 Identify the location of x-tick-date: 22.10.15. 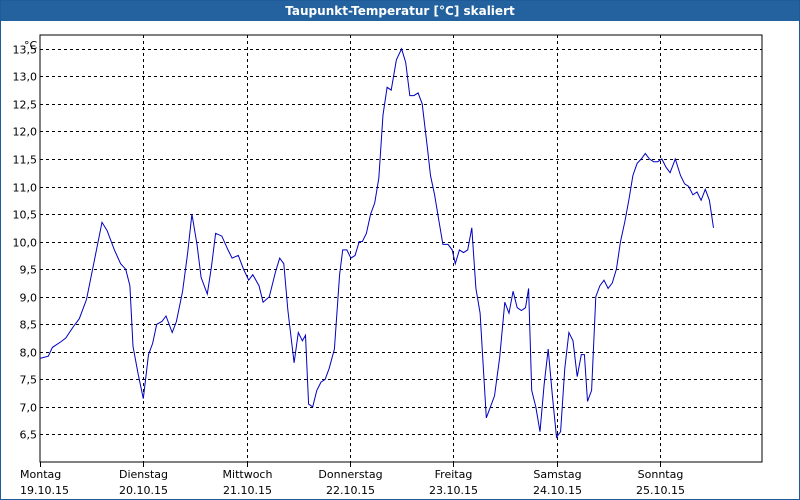
(350, 490).